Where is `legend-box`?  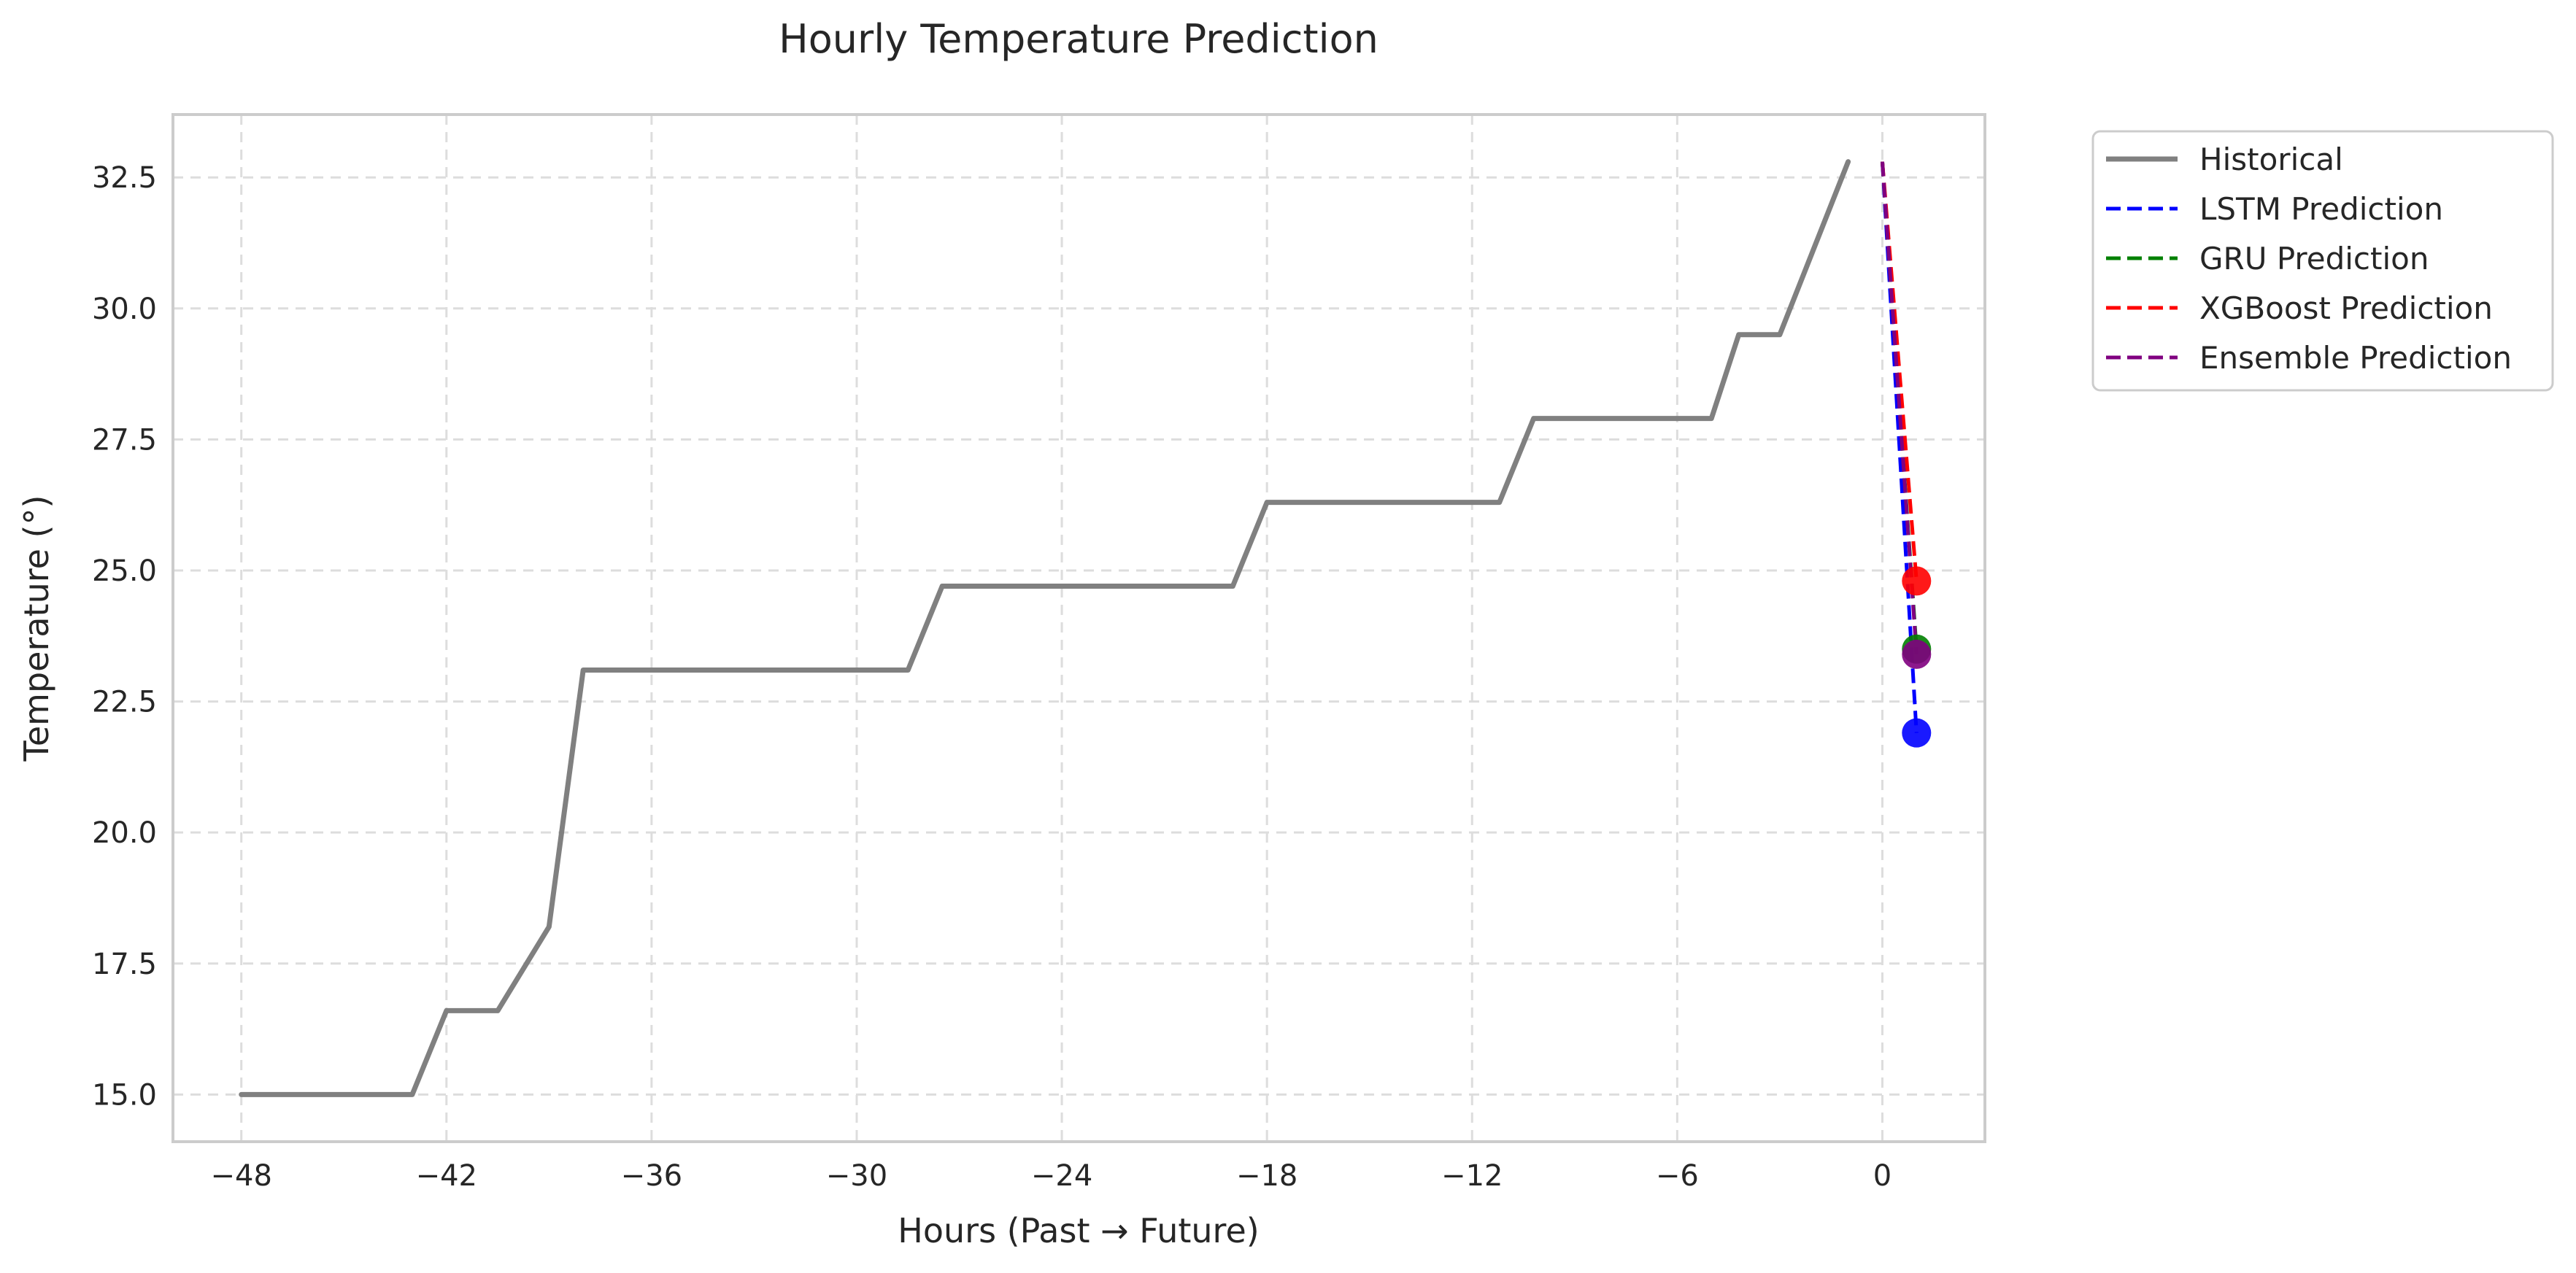 legend-box is located at coordinates (2322, 261).